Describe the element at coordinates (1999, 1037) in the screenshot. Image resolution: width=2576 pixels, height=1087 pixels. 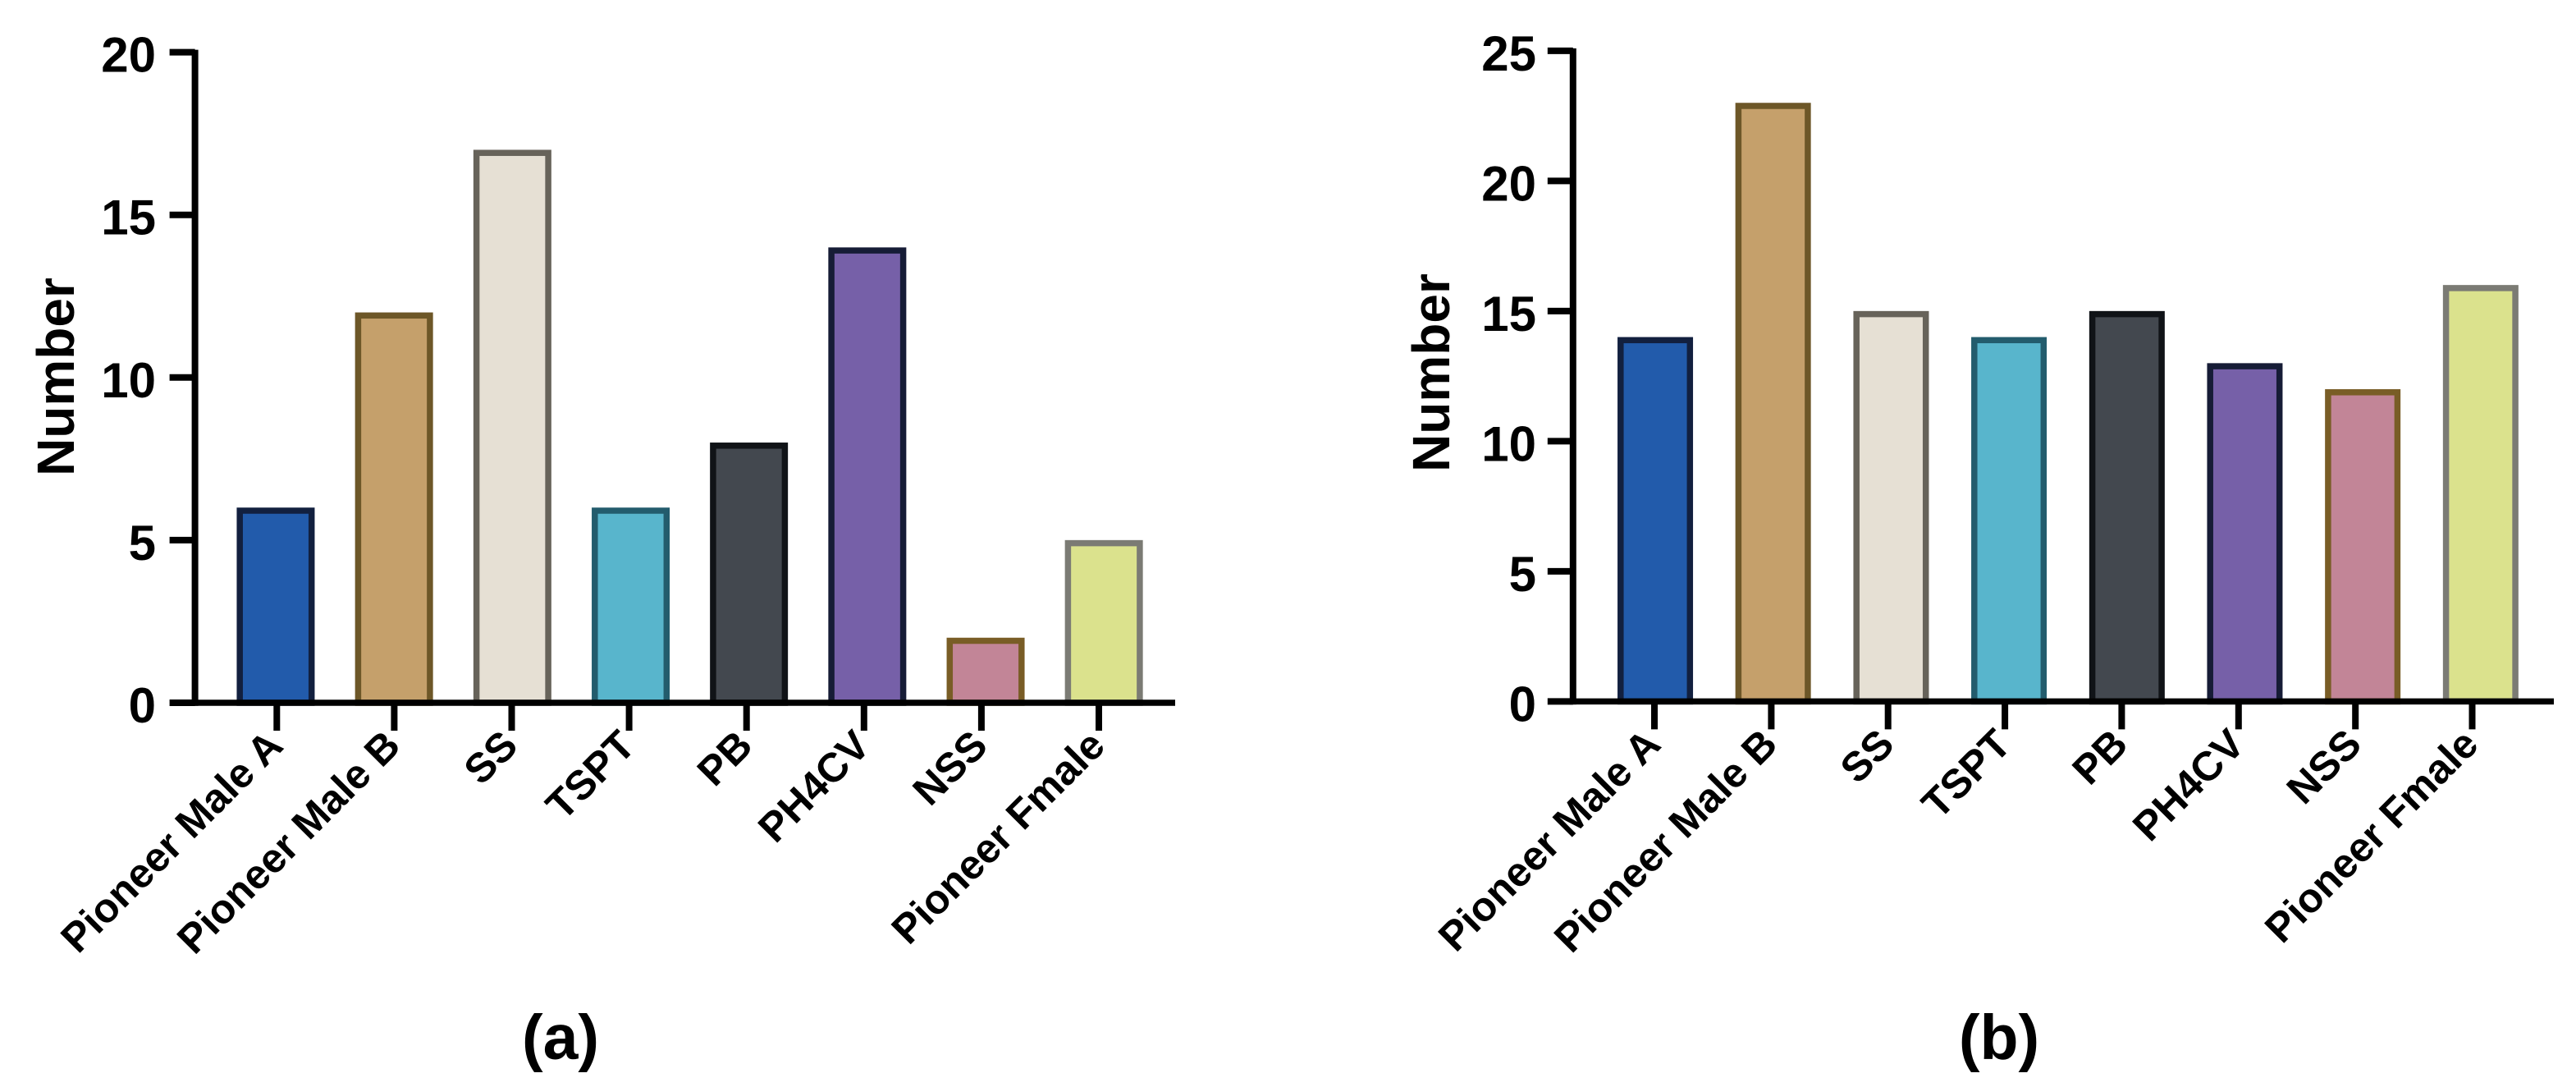
I see `svg-text: (b)` at that location.